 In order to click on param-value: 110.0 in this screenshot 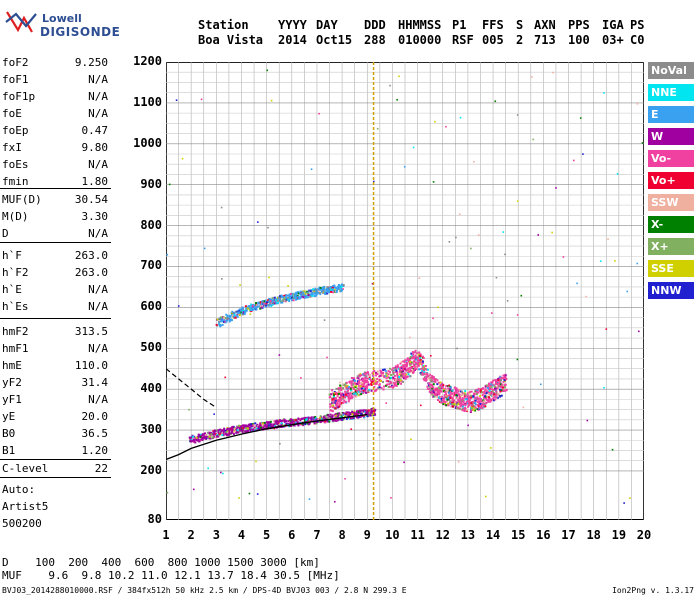, I will do `click(91, 365)`.